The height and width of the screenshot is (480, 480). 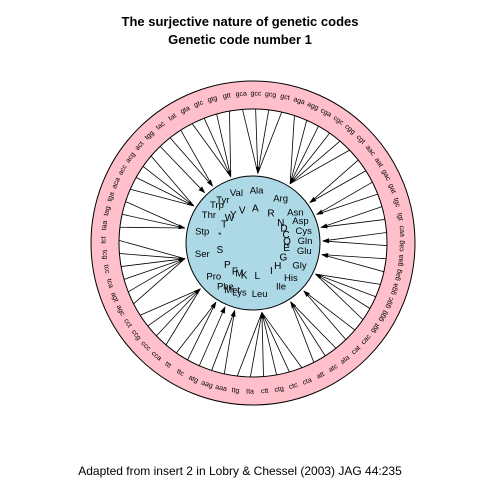 What do you see at coordinates (107, 210) in the screenshot?
I see `codon-label: tag` at bounding box center [107, 210].